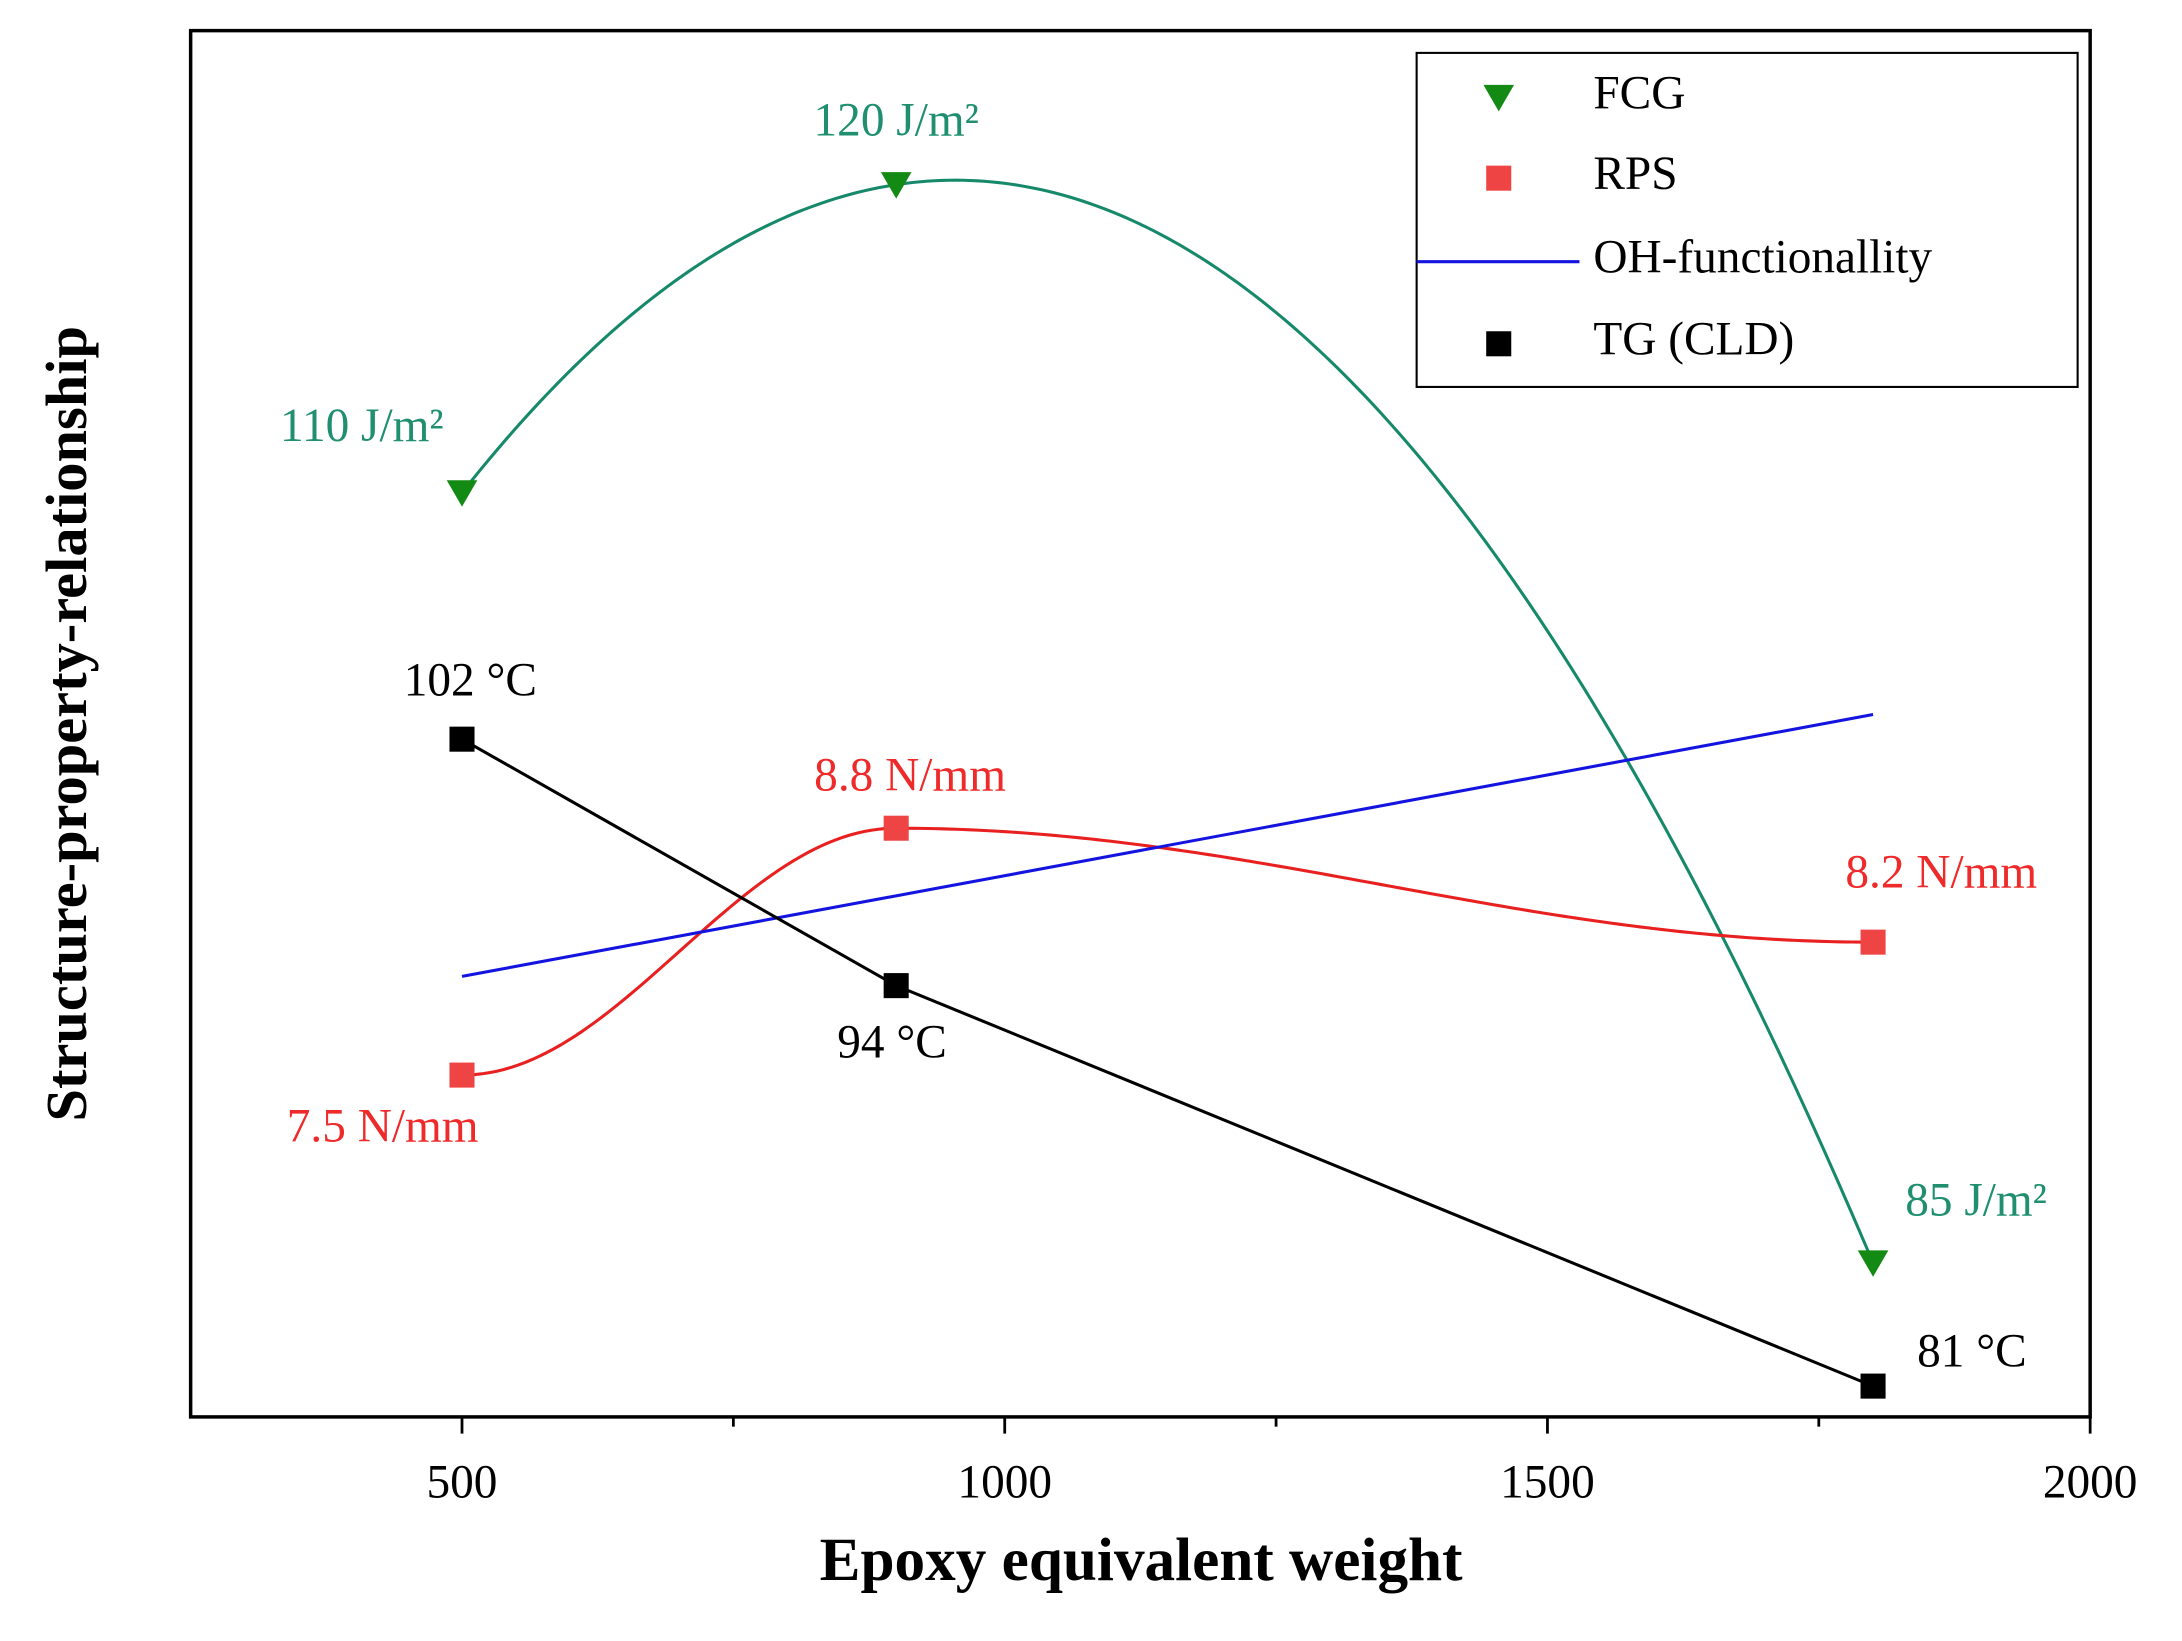  Describe the element at coordinates (1762, 258) in the screenshot. I see `legend-label: OH-functionallity` at that location.